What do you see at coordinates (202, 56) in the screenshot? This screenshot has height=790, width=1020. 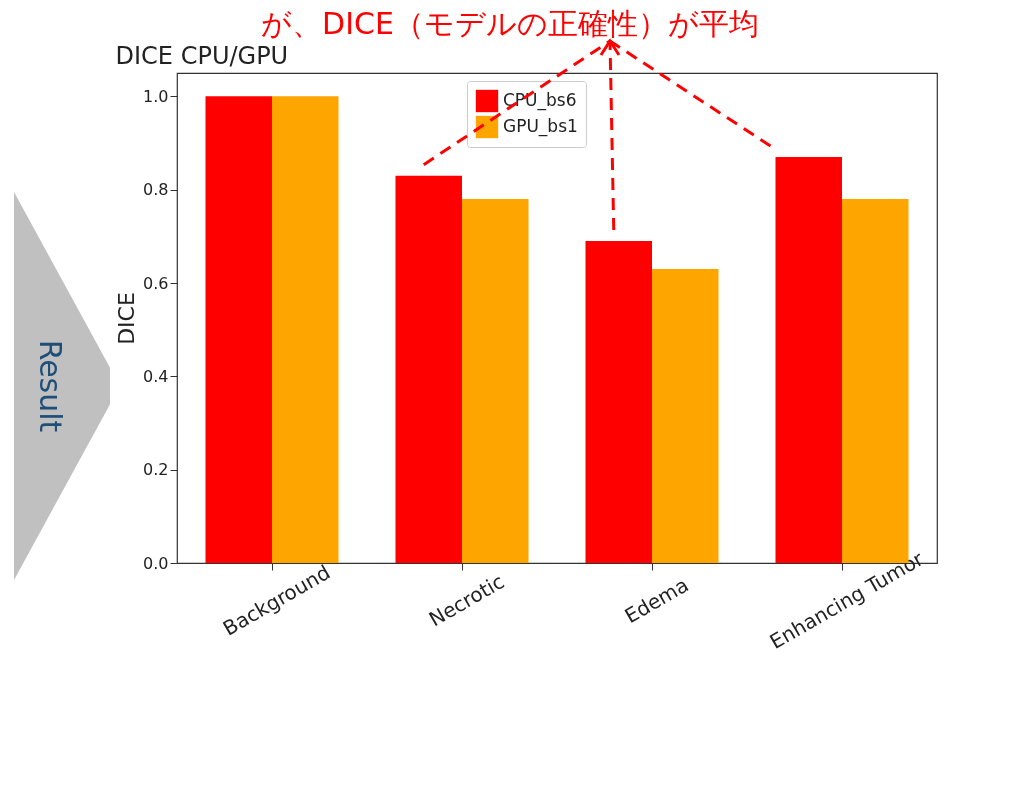 I see `chart-title: DICE CPU/GPU` at bounding box center [202, 56].